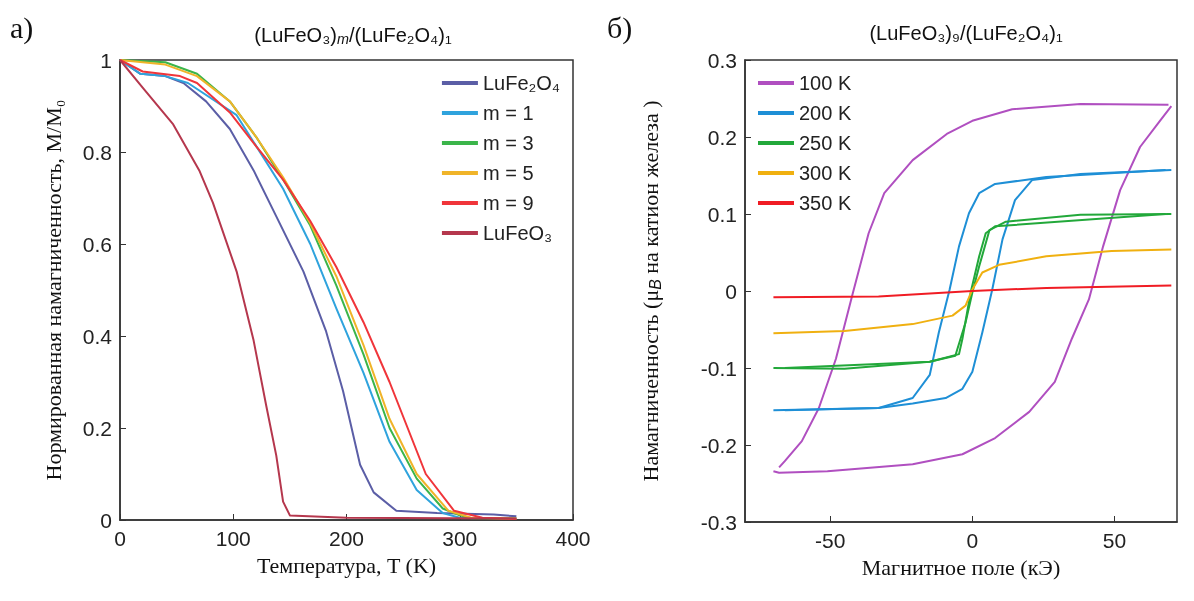  Describe the element at coordinates (508, 143) in the screenshot. I see `legend-label: m = 3` at that location.